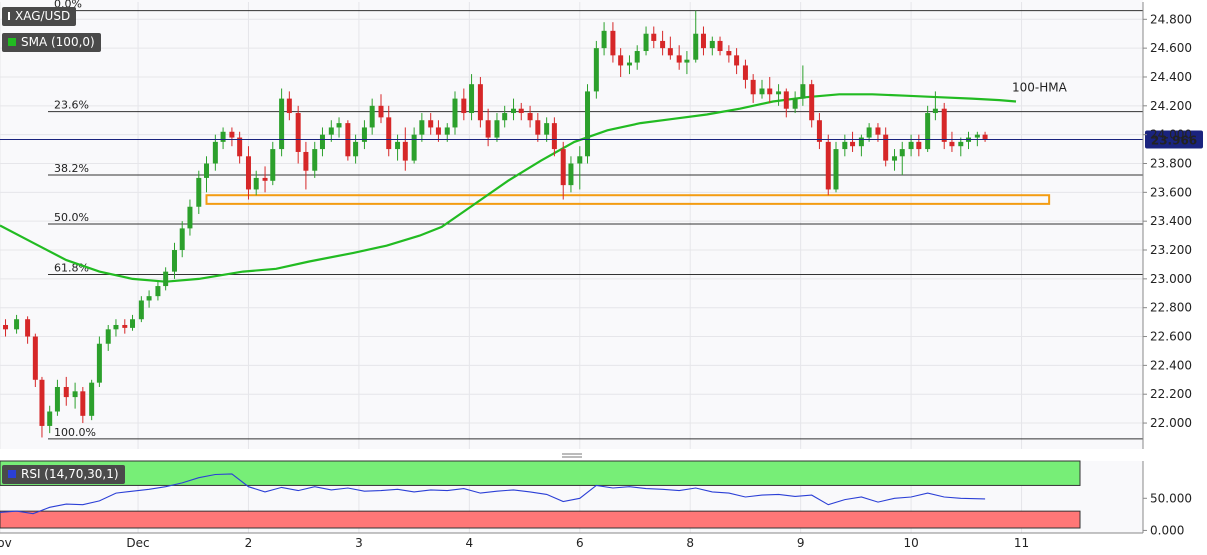  Describe the element at coordinates (470, 543) in the screenshot. I see `time-tick-label: 4` at that location.